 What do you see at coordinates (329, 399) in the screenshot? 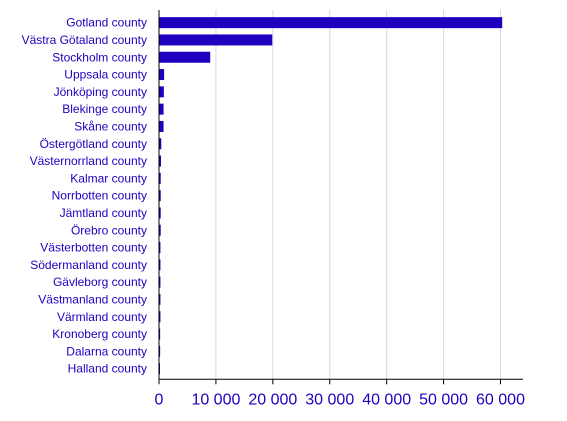
I see `x-tick-label-3: 30 000` at bounding box center [329, 399].